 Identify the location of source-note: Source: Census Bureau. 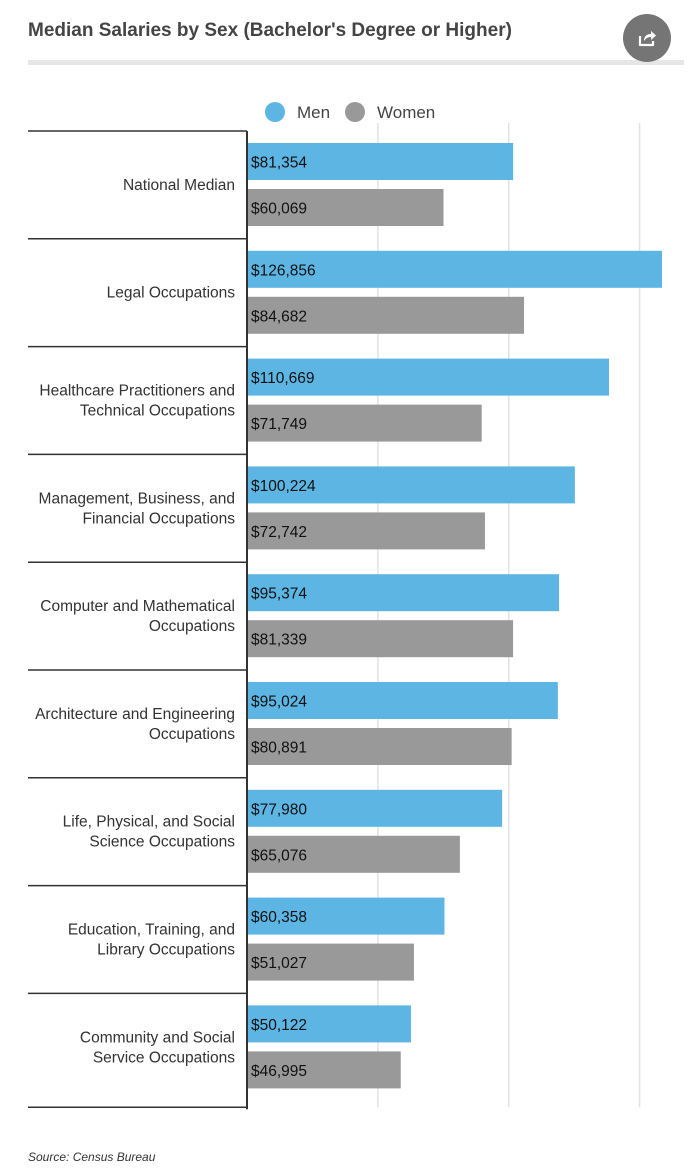
(92, 1157).